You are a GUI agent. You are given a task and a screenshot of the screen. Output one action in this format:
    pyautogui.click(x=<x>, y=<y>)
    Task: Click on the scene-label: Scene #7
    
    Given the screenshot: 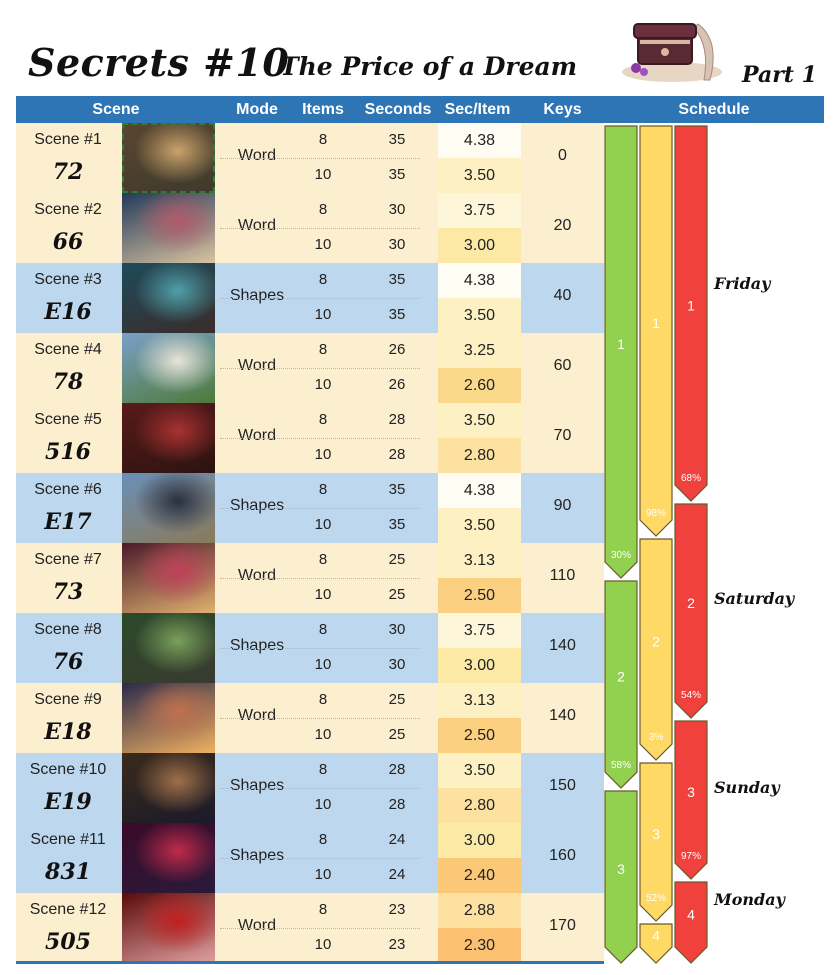 What is the action you would take?
    pyautogui.click(x=68, y=559)
    